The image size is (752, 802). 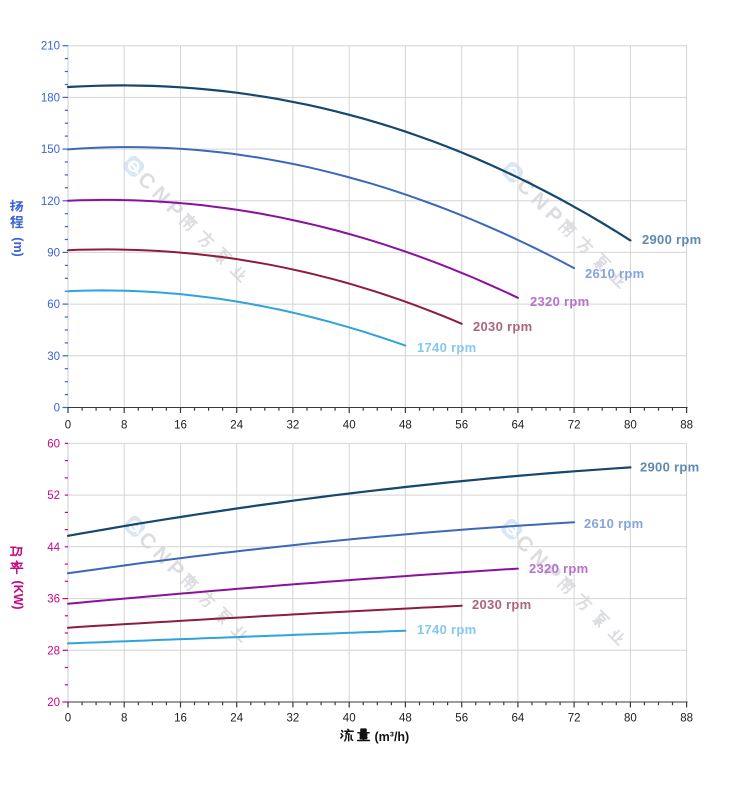 I want to click on svg-text: 28, so click(x=53, y=651).